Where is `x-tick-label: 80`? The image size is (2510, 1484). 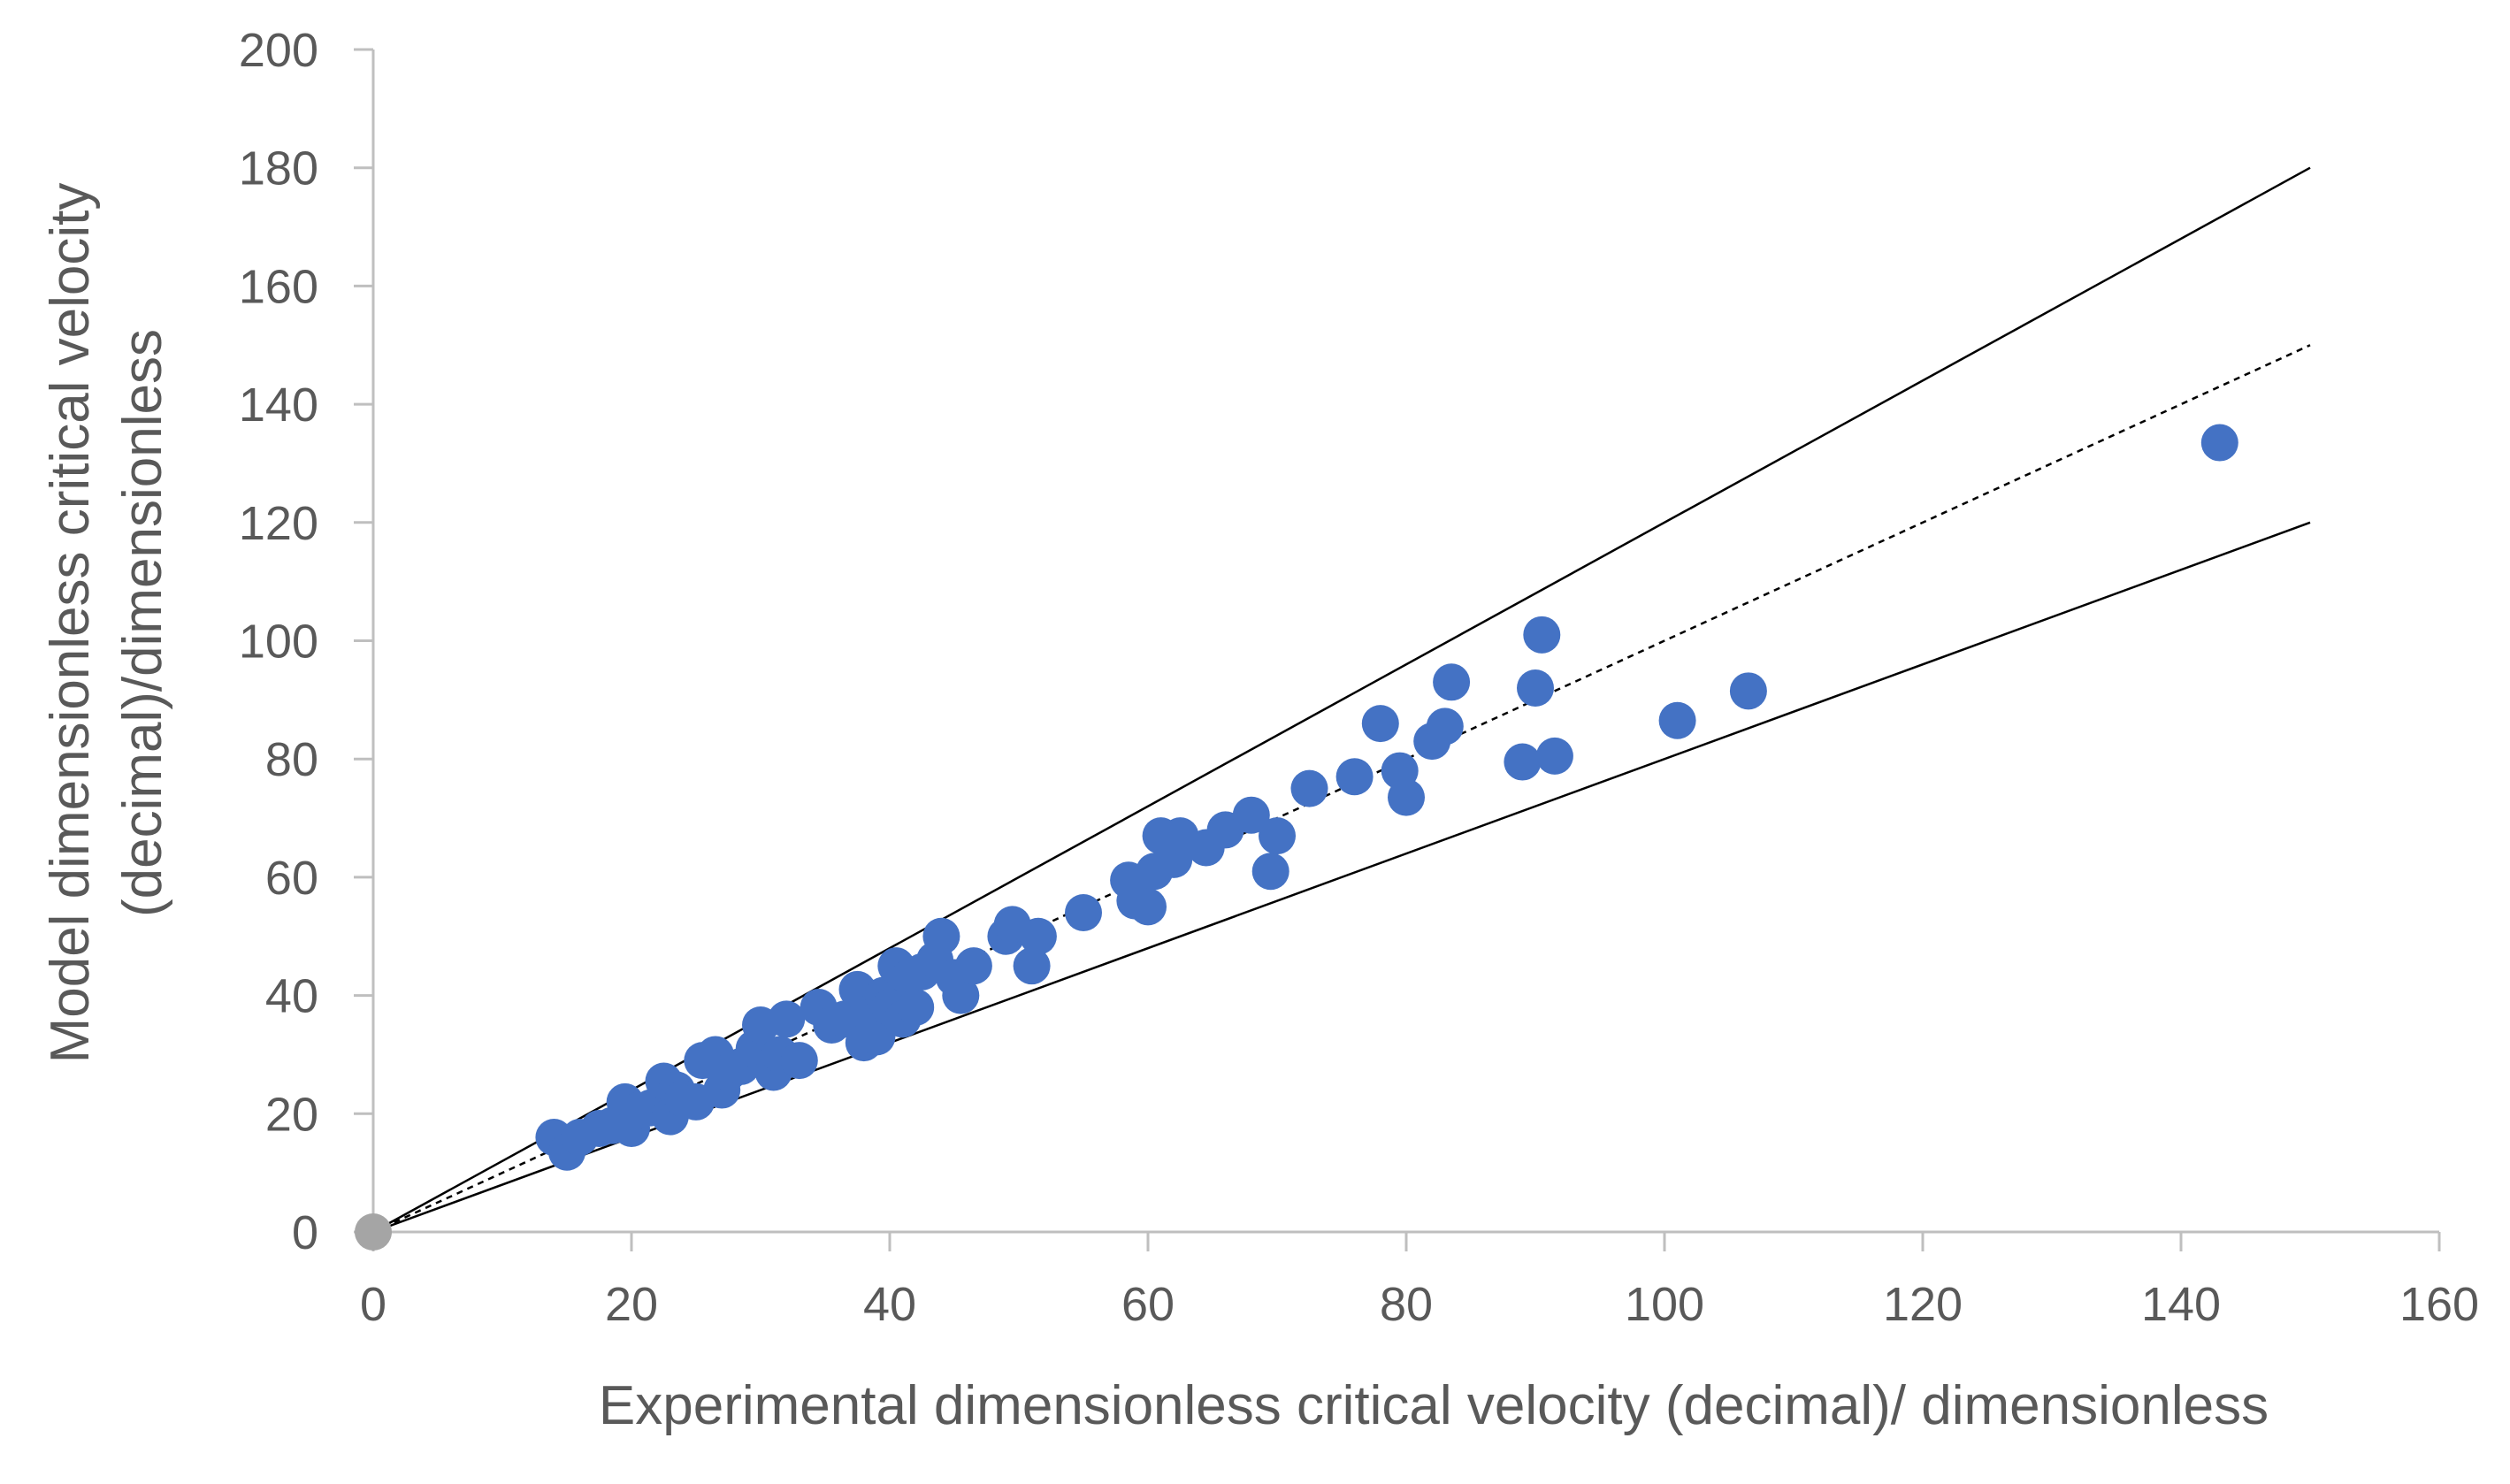
x-tick-label: 80 is located at coordinates (1406, 1304).